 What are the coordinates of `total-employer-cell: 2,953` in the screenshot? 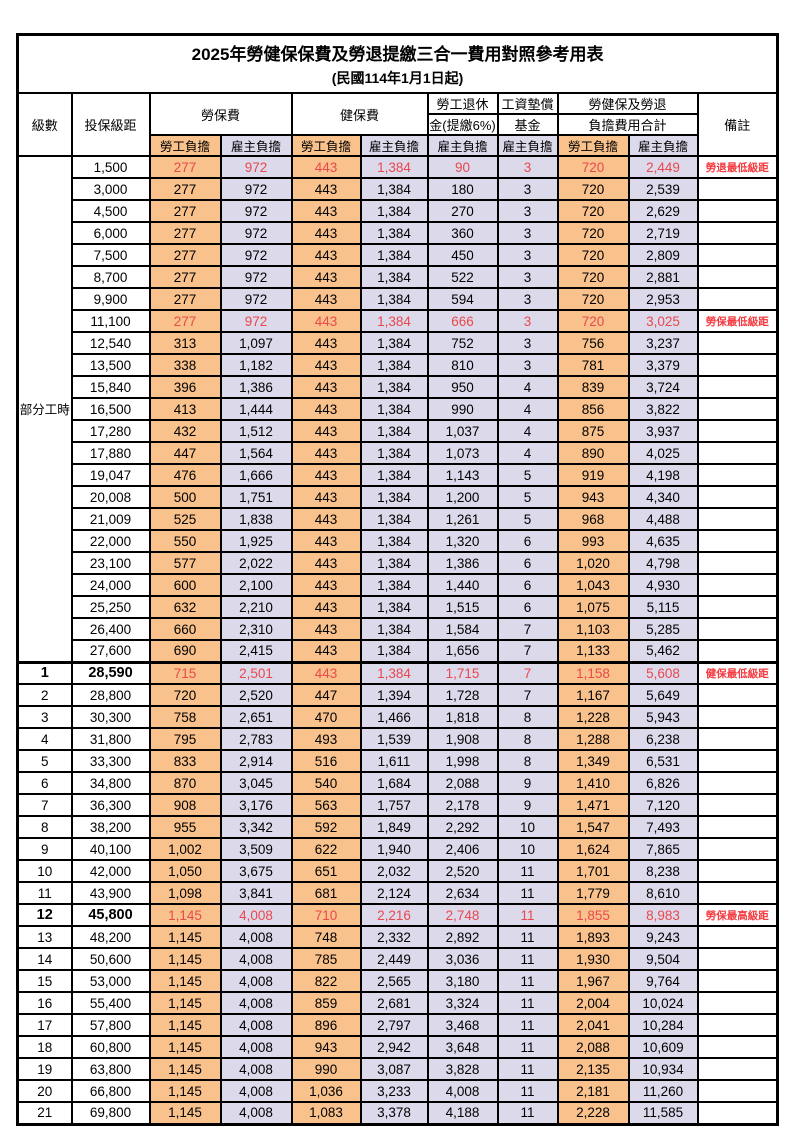 It's located at (663, 299).